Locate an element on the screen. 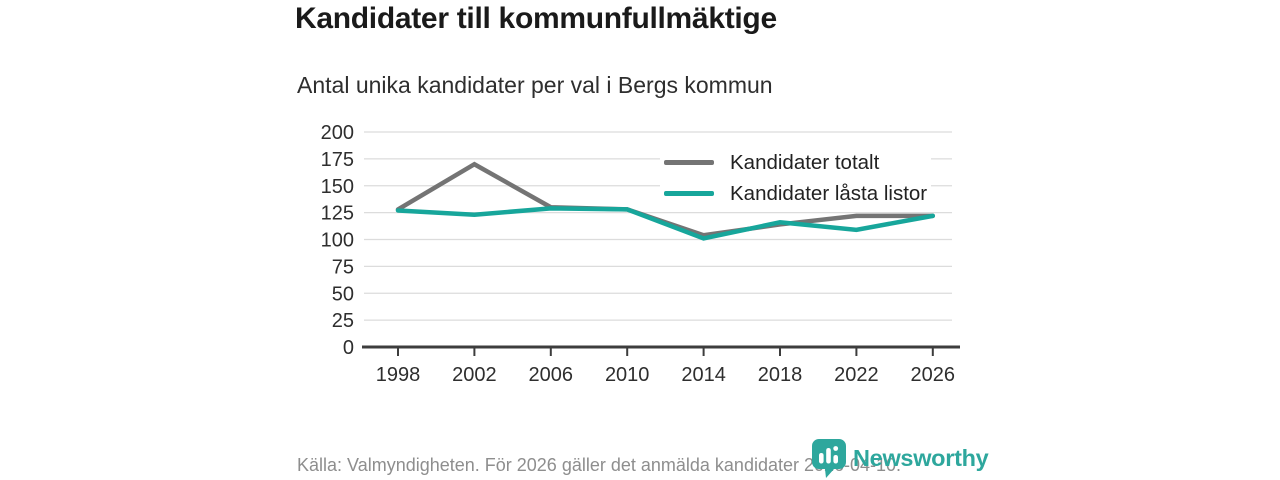 The width and height of the screenshot is (1280, 480). newsworthy-logo-icon is located at coordinates (829, 458).